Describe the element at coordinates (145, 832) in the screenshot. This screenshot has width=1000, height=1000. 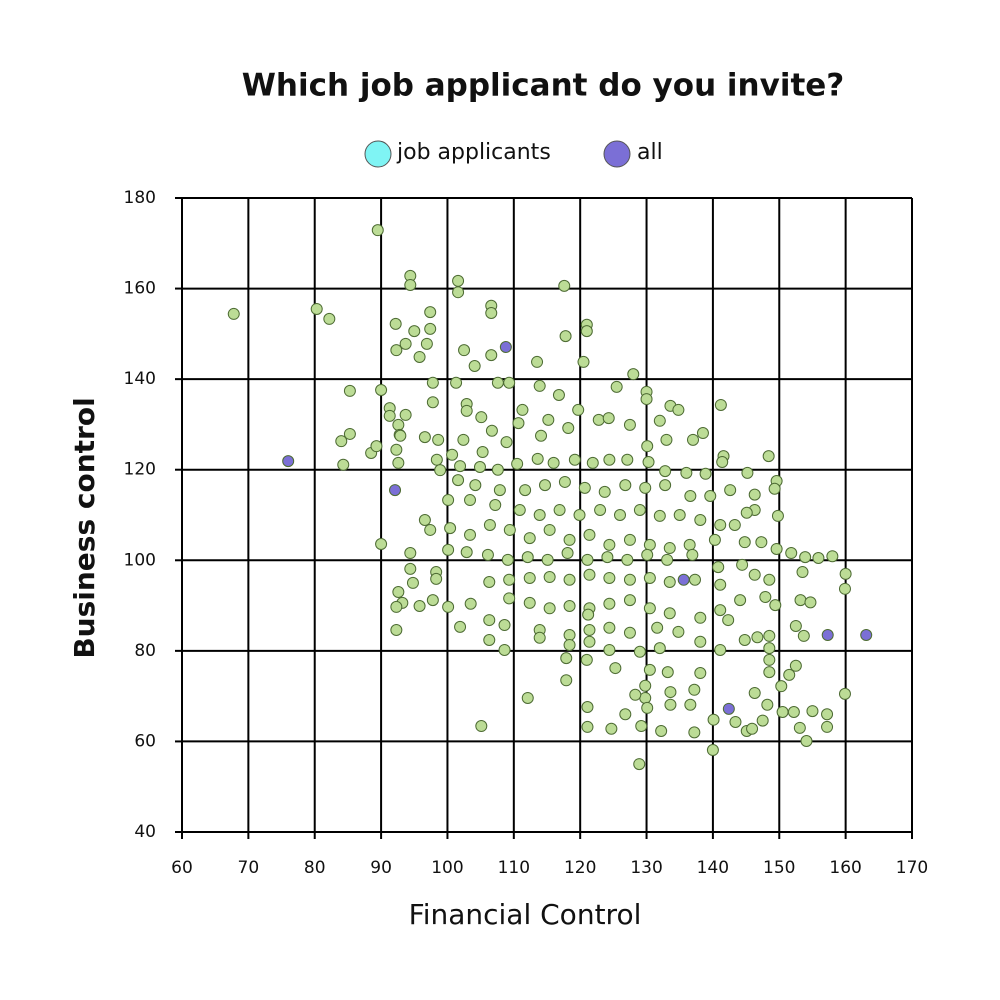
I see `y-tick-label: 40` at that location.